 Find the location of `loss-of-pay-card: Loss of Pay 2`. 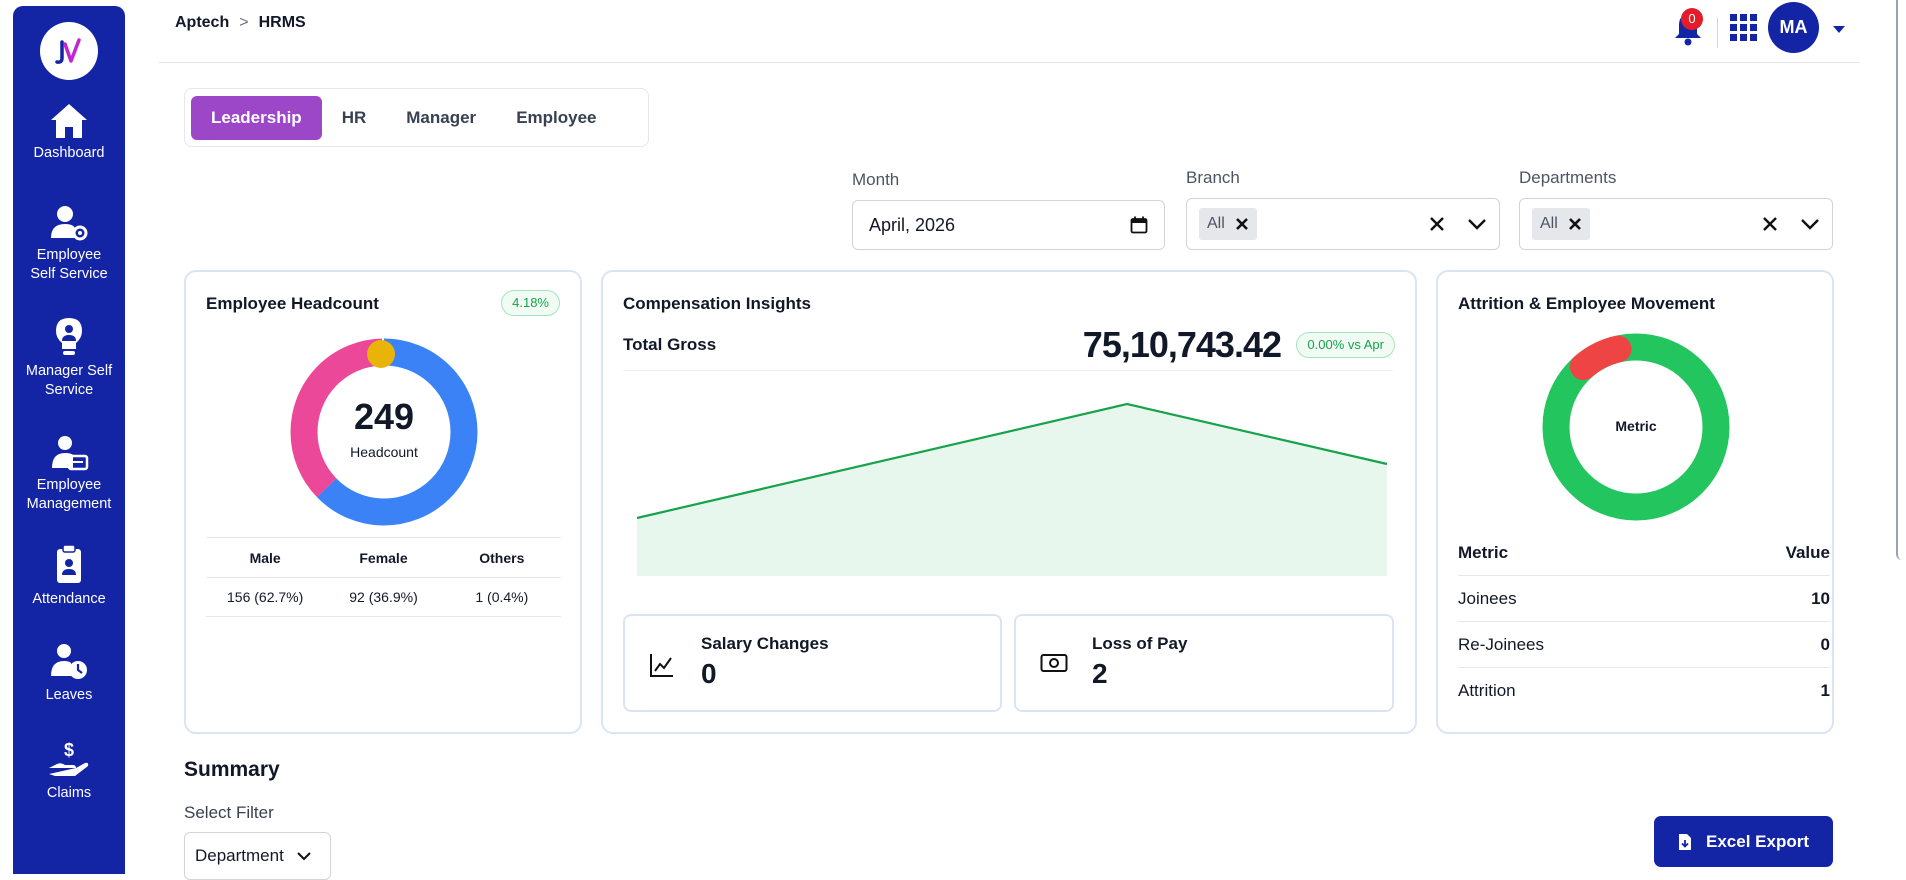

loss-of-pay-card: Loss of Pay 2 is located at coordinates (1204, 663).